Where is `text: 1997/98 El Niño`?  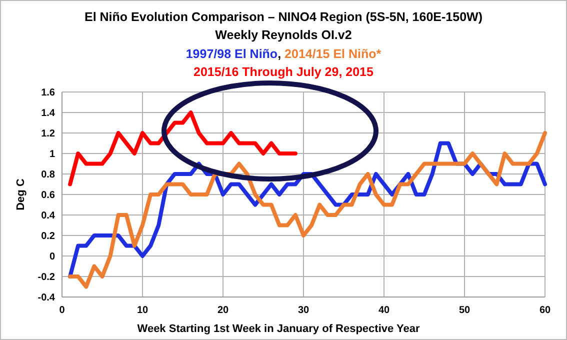
text: 1997/98 El Niño is located at coordinates (232, 54).